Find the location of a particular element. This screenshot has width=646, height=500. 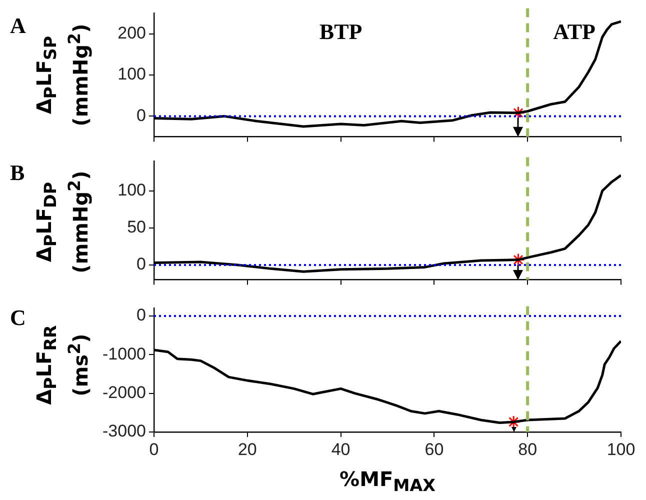

x-tick-label: 20 is located at coordinates (247, 449).